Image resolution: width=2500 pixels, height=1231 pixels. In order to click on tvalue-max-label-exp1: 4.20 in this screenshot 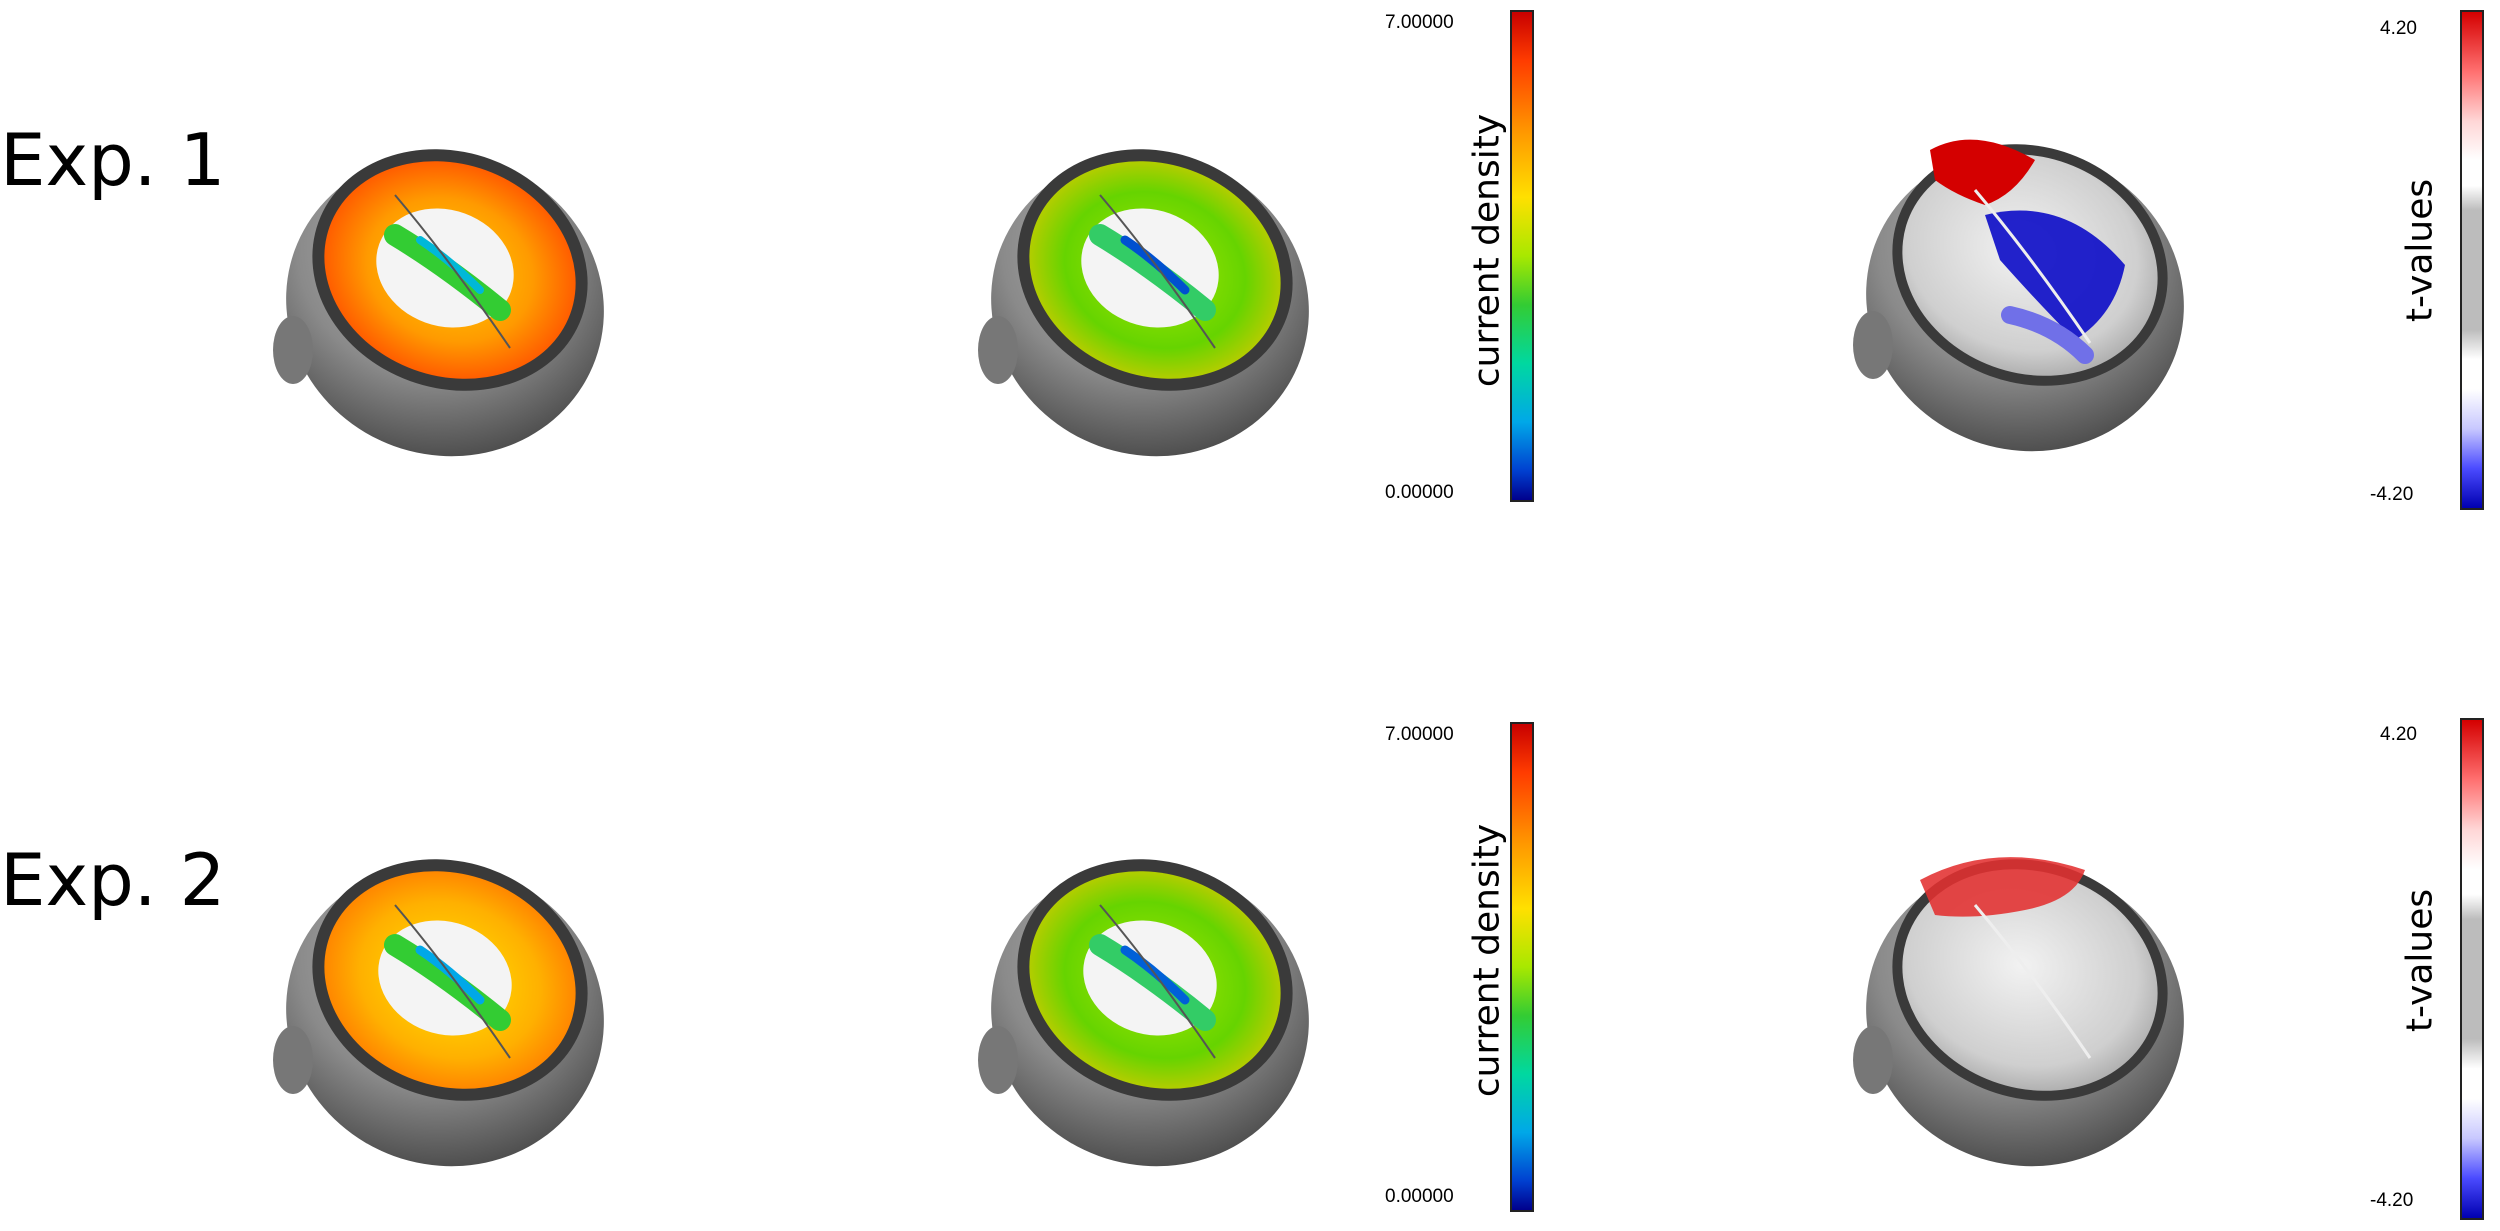, I will do `click(2398, 28)`.